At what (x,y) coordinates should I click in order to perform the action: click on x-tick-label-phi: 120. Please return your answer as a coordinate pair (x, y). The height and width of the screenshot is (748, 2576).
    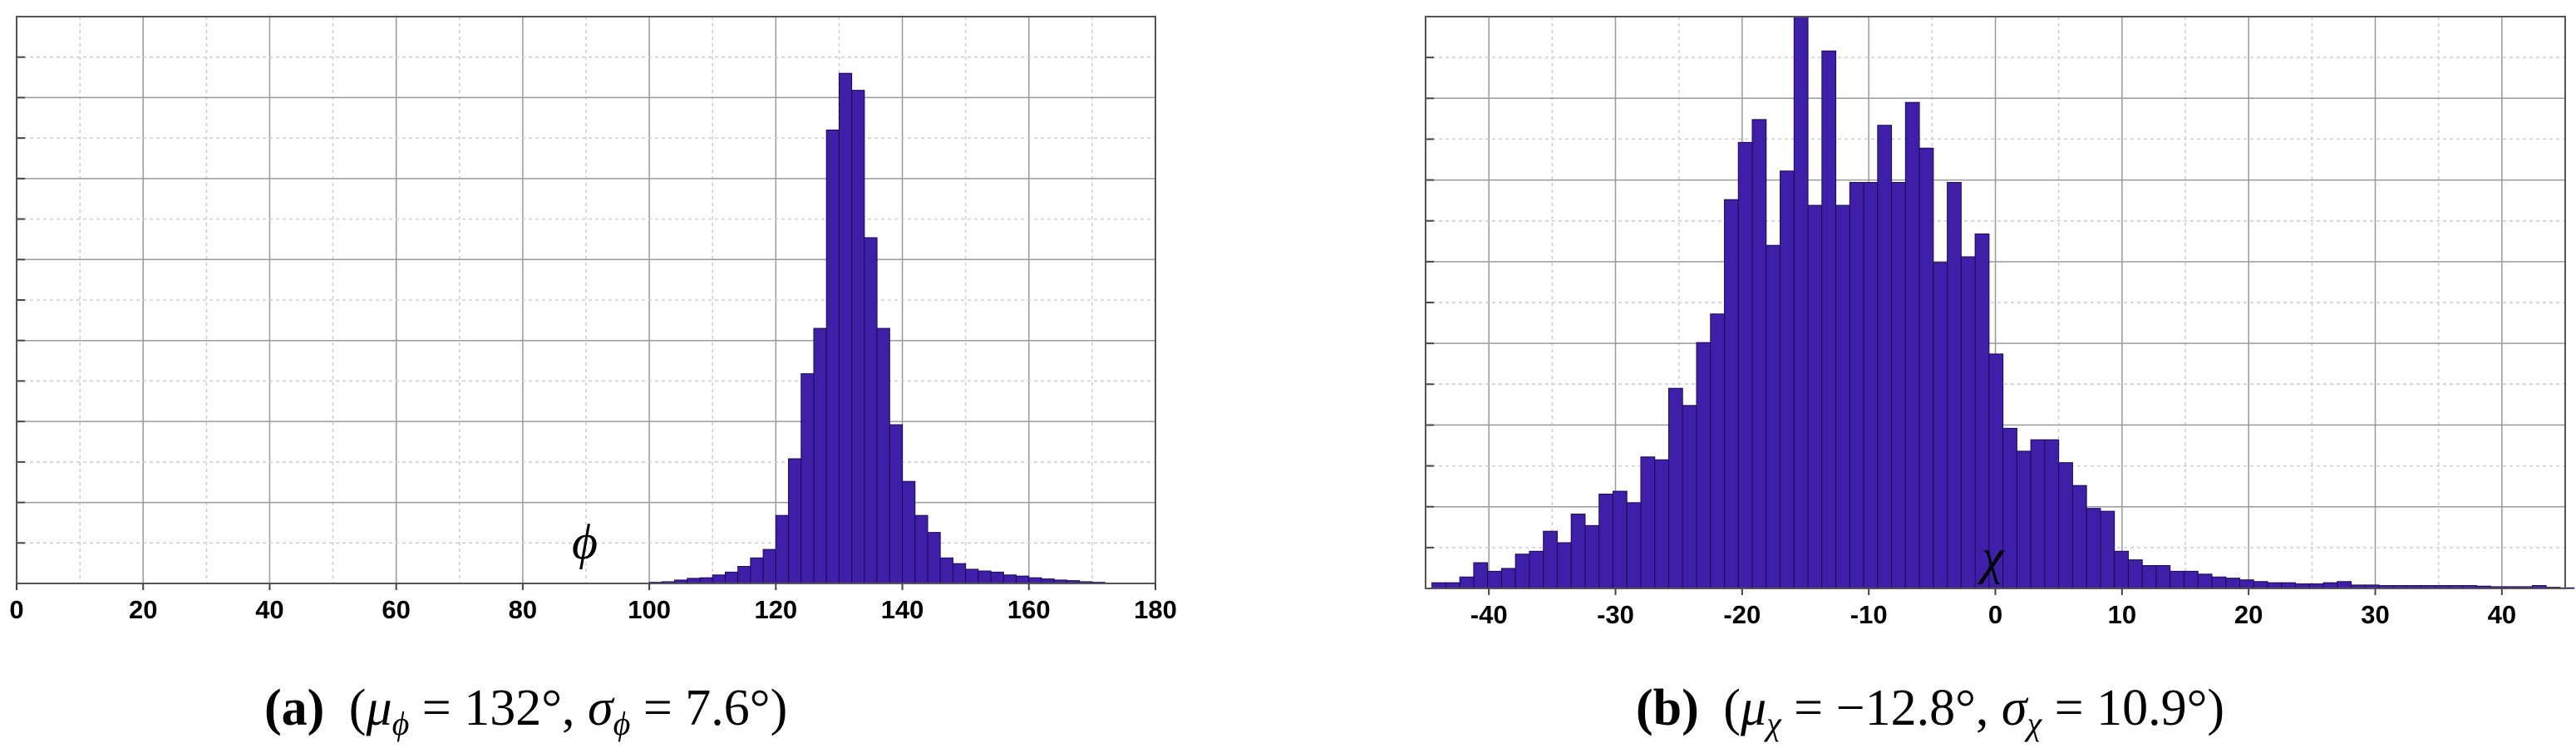
    Looking at the image, I should click on (775, 609).